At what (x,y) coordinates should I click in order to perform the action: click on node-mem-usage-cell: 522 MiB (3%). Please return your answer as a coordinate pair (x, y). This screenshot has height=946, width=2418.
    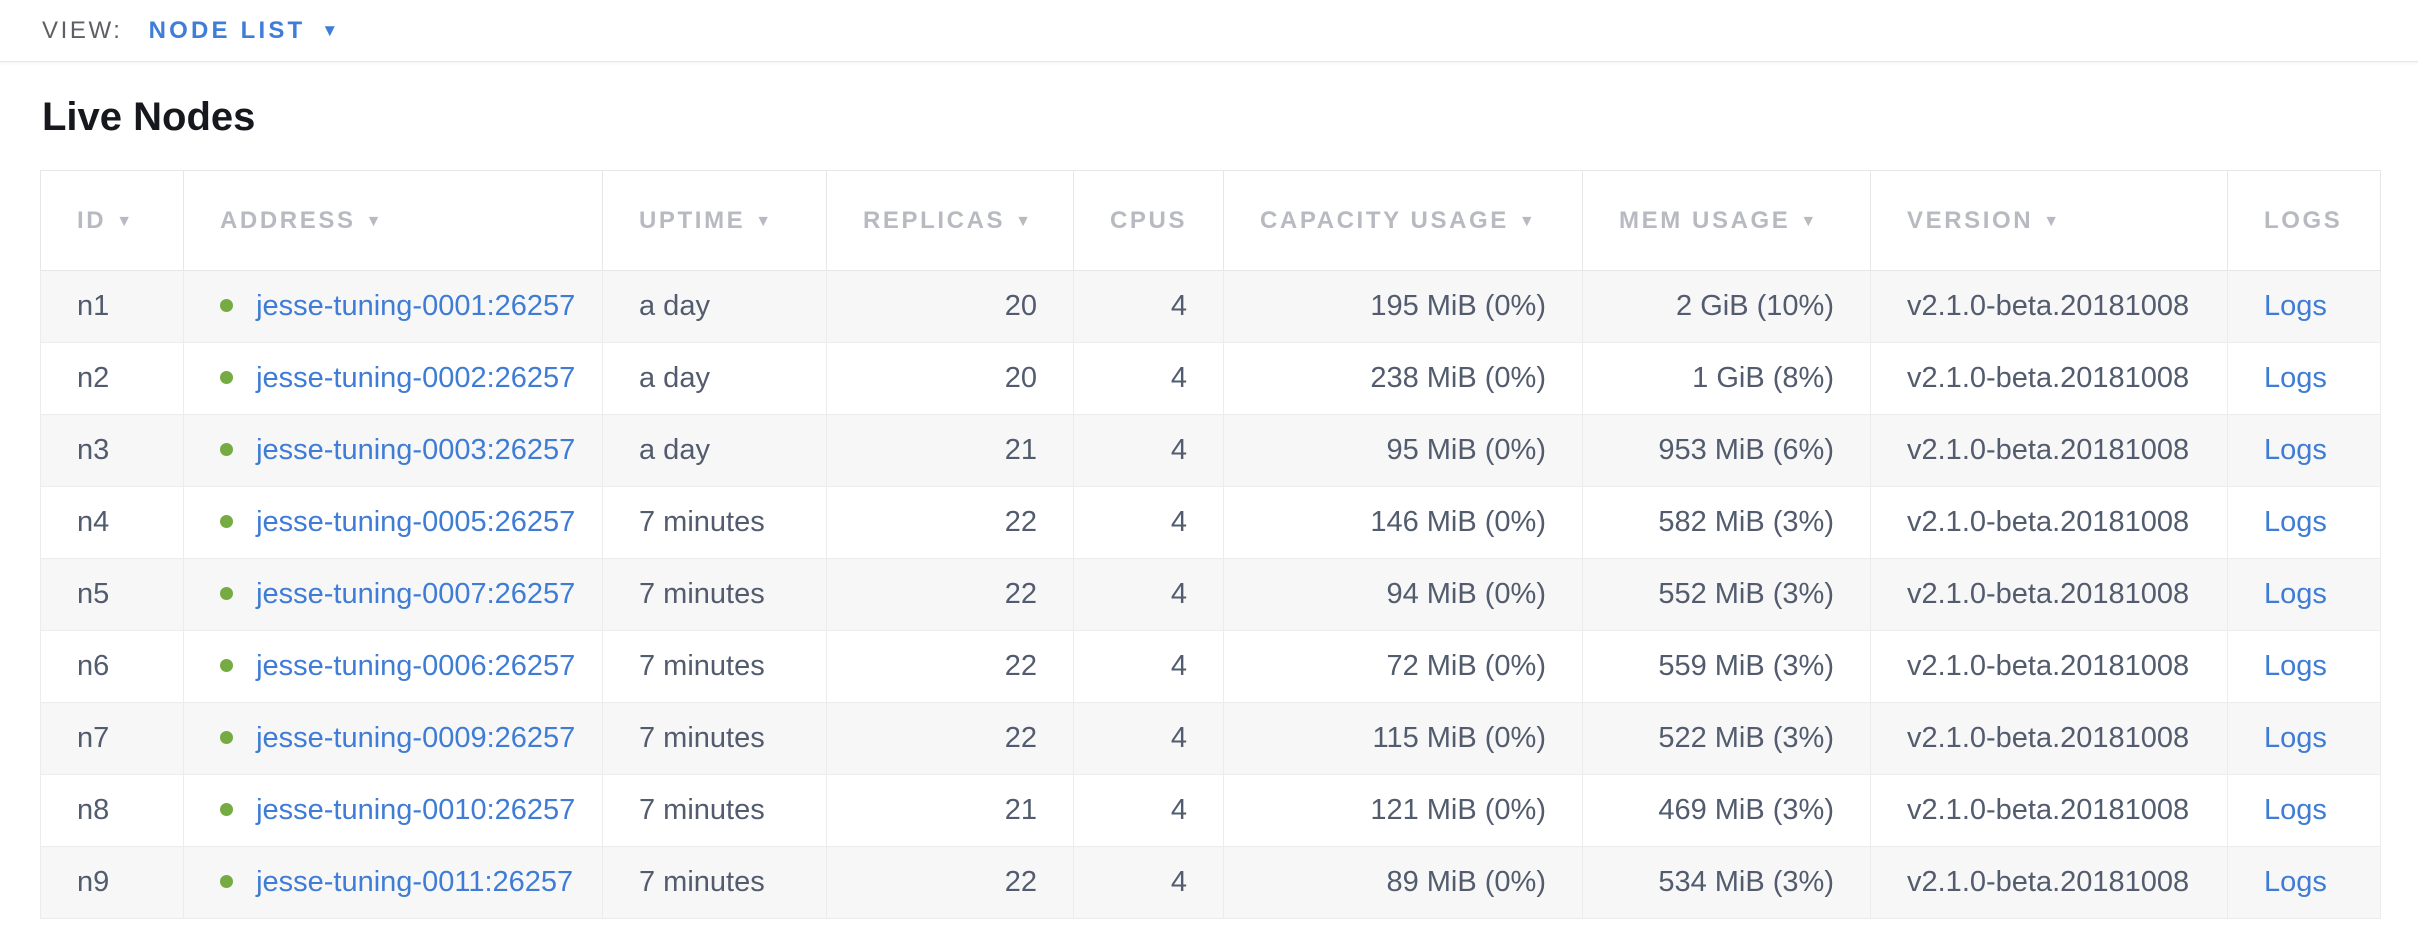
    Looking at the image, I should click on (1726, 738).